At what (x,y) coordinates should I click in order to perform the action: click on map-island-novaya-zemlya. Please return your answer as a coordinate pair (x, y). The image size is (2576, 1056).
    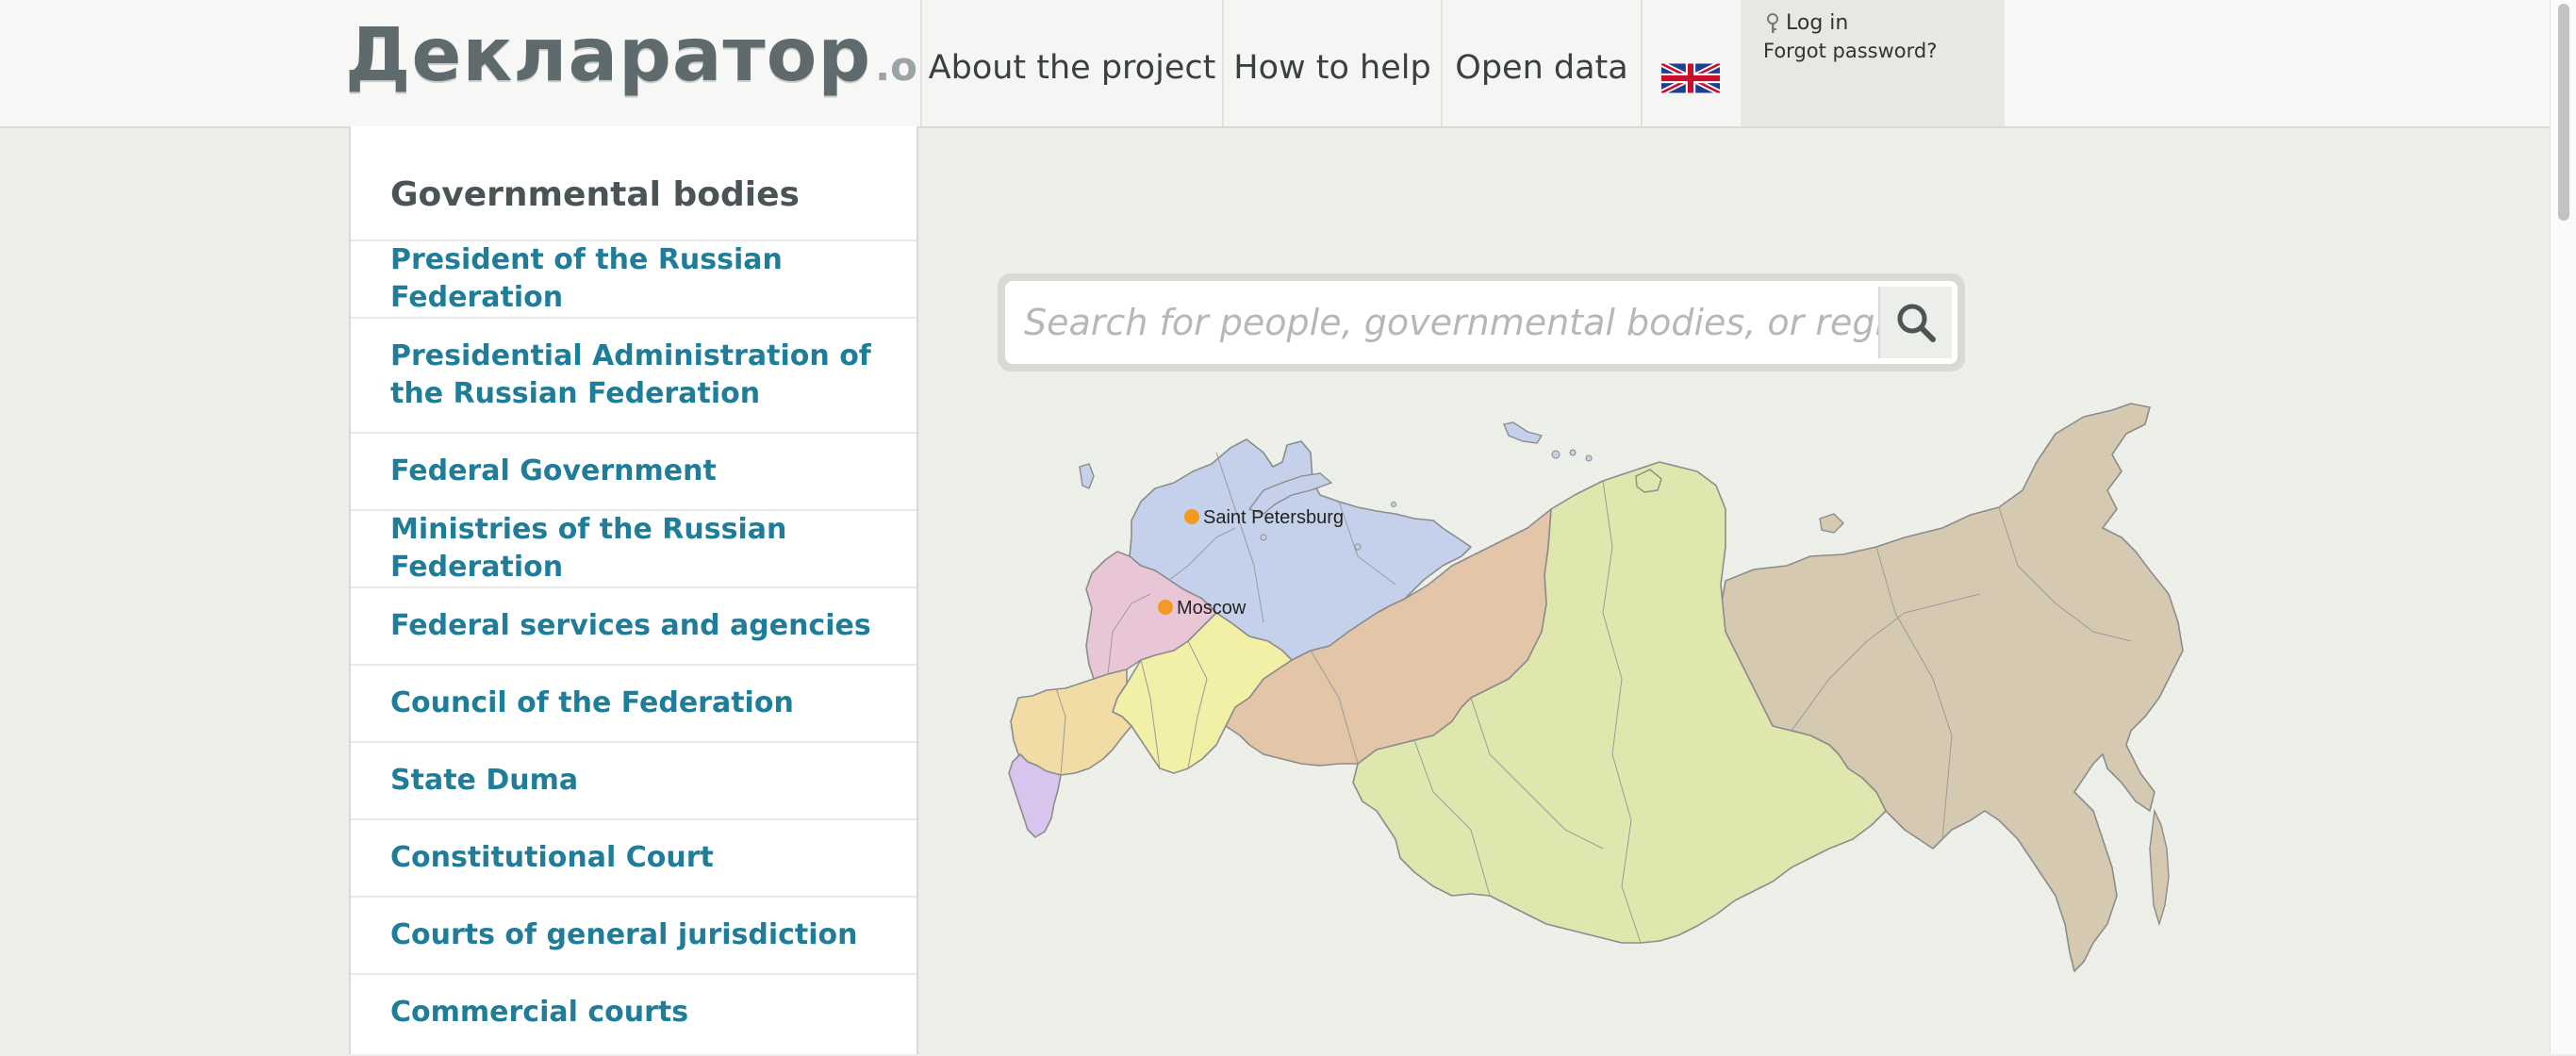
    Looking at the image, I should click on (1290, 493).